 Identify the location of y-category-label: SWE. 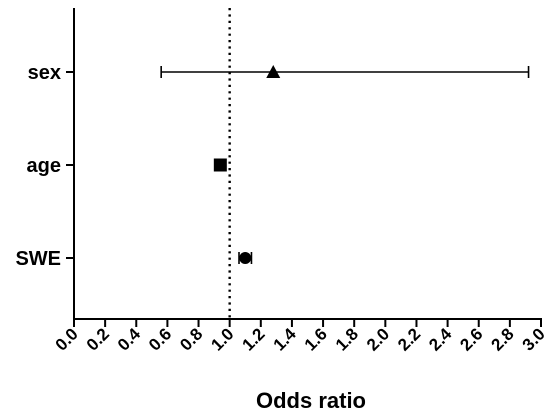
(38, 259).